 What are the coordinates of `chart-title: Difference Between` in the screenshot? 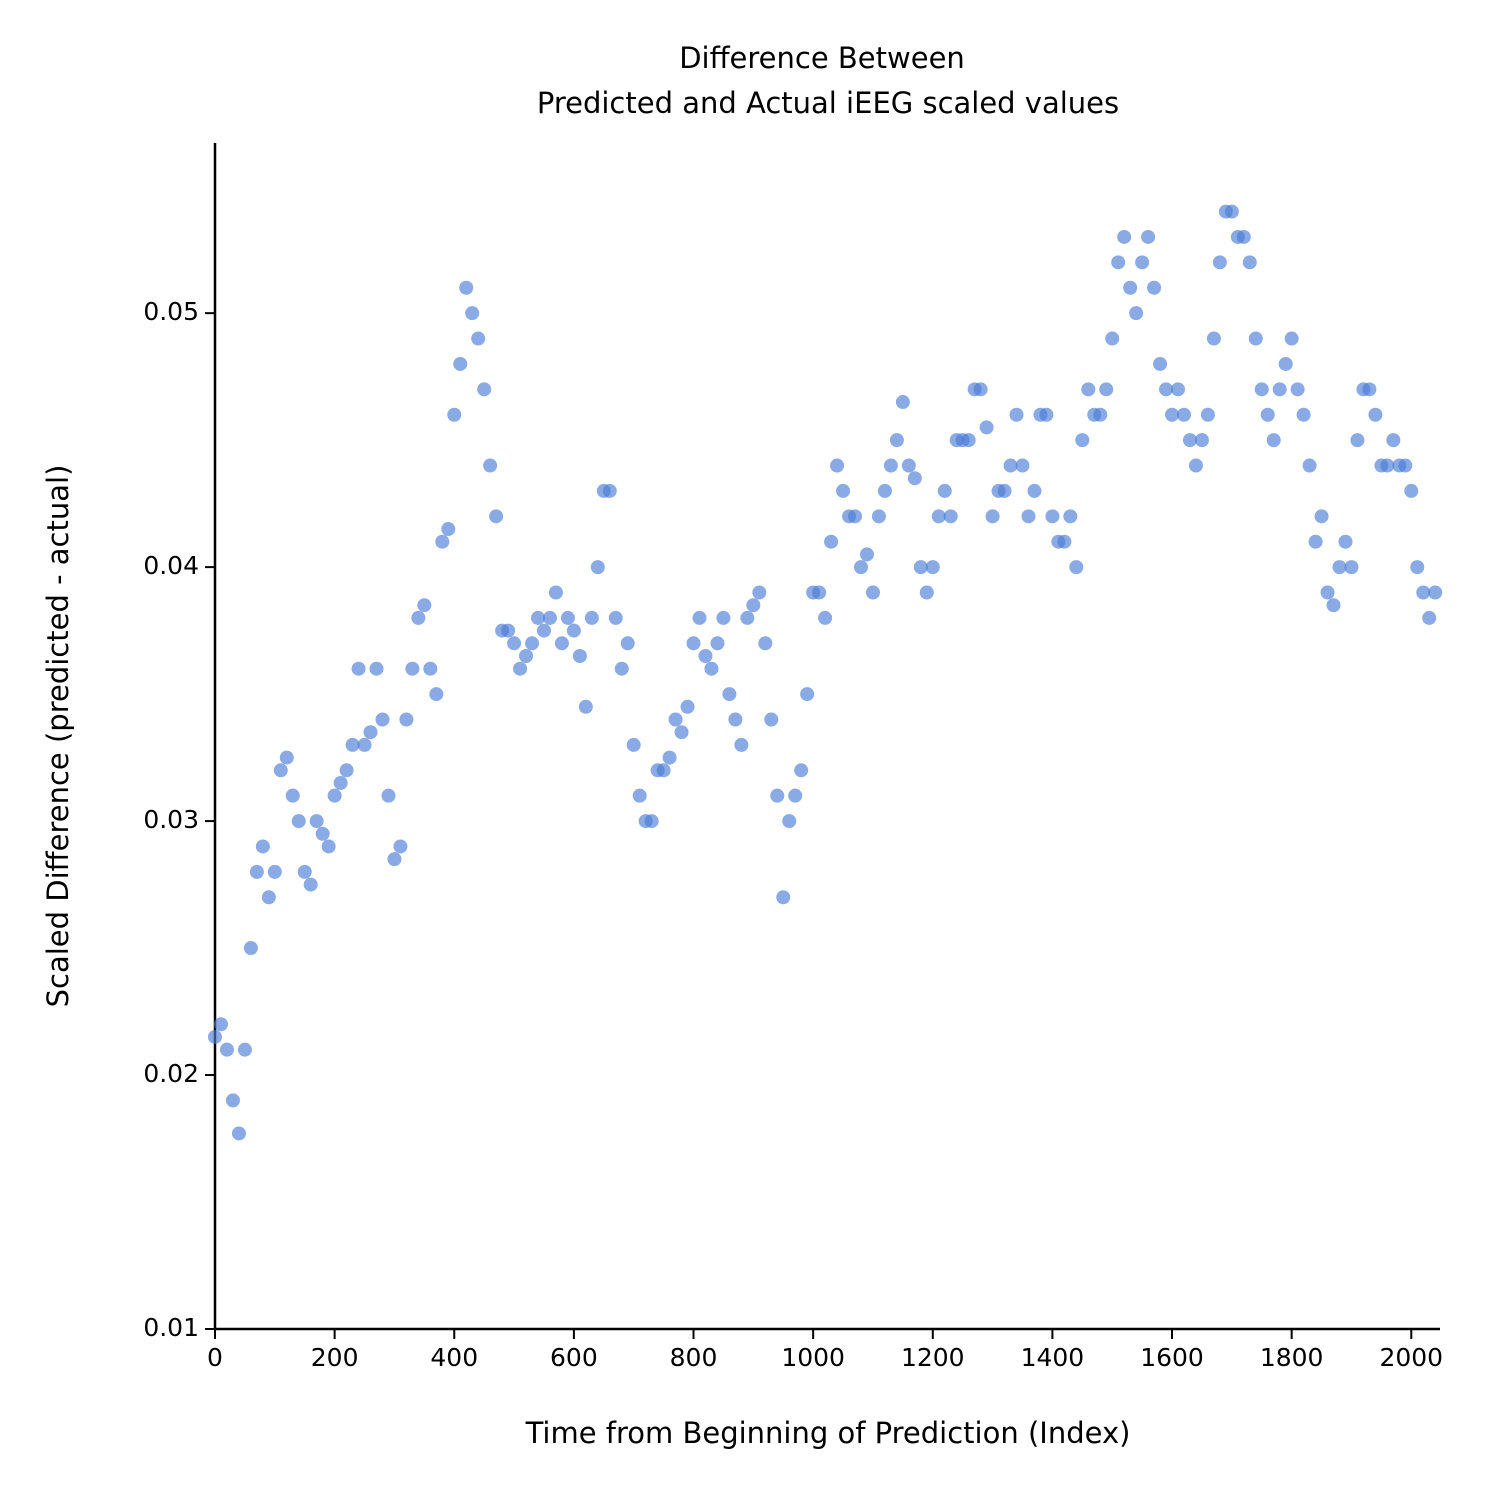 It's located at (822, 58).